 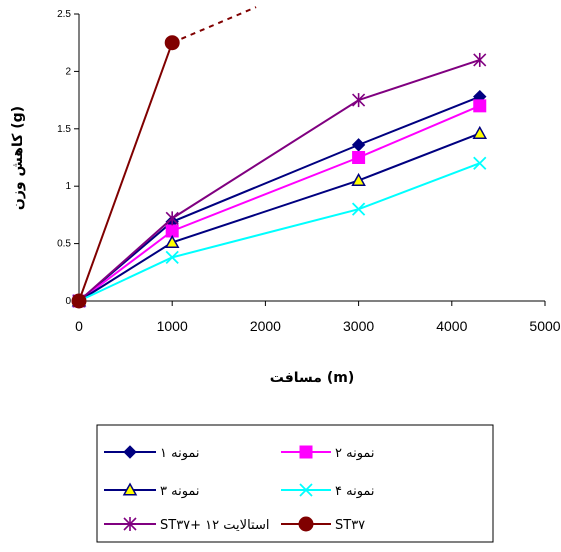 What do you see at coordinates (64, 244) in the screenshot?
I see `y-tick-label: 0.5` at bounding box center [64, 244].